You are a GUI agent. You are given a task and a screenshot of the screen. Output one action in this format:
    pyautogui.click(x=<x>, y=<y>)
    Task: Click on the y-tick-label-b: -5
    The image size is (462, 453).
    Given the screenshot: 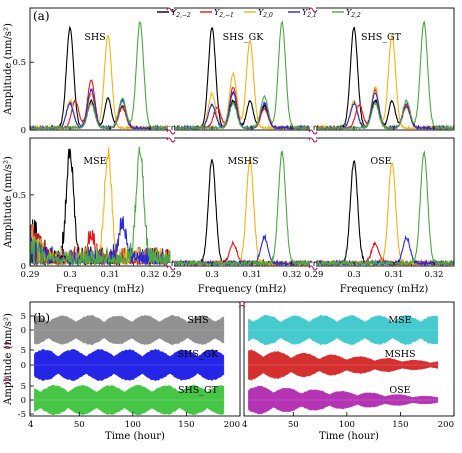 What is the action you would take?
    pyautogui.click(x=22, y=415)
    